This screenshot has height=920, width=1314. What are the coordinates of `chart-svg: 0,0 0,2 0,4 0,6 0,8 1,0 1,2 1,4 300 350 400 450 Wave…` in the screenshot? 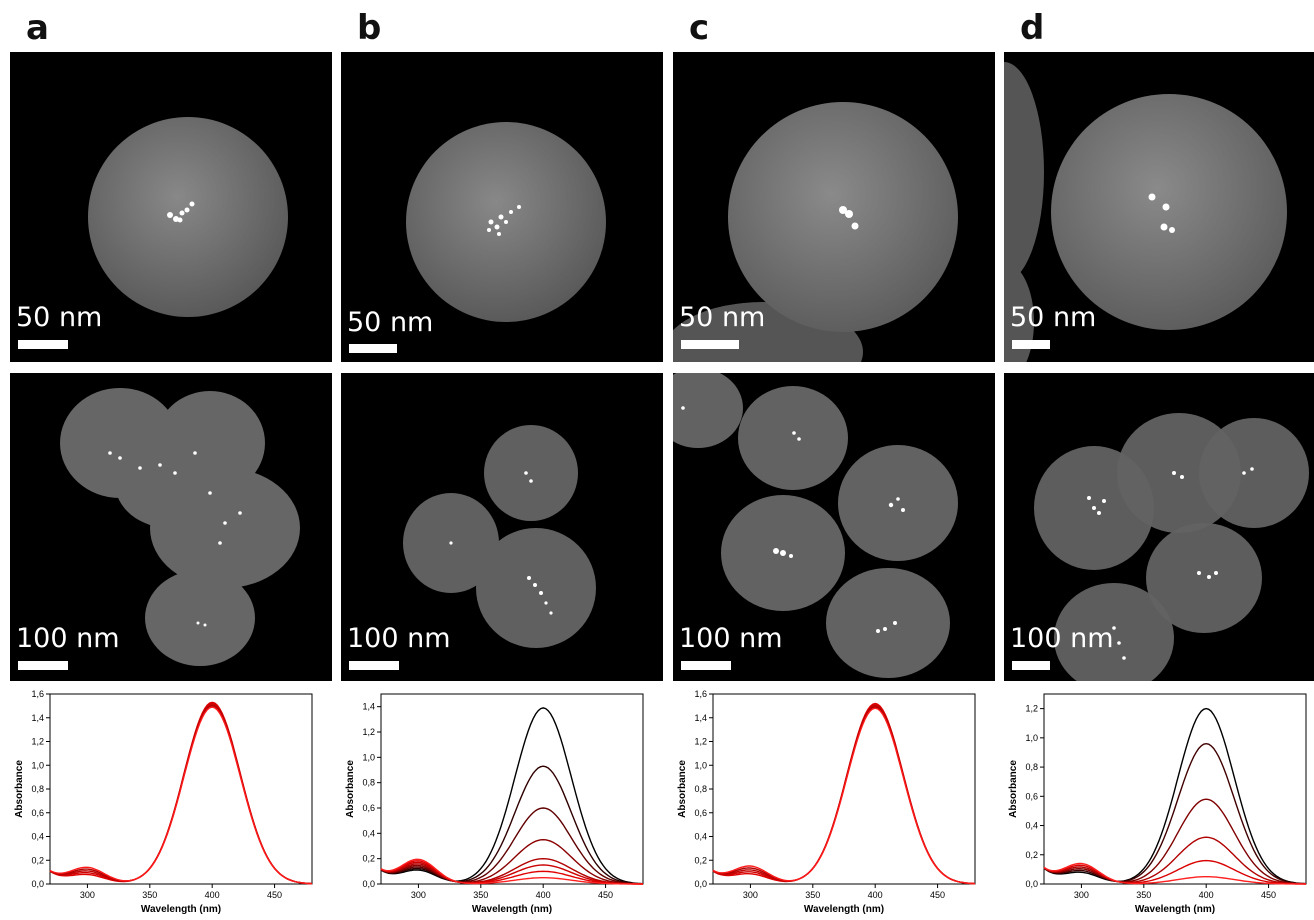 It's located at (494, 804).